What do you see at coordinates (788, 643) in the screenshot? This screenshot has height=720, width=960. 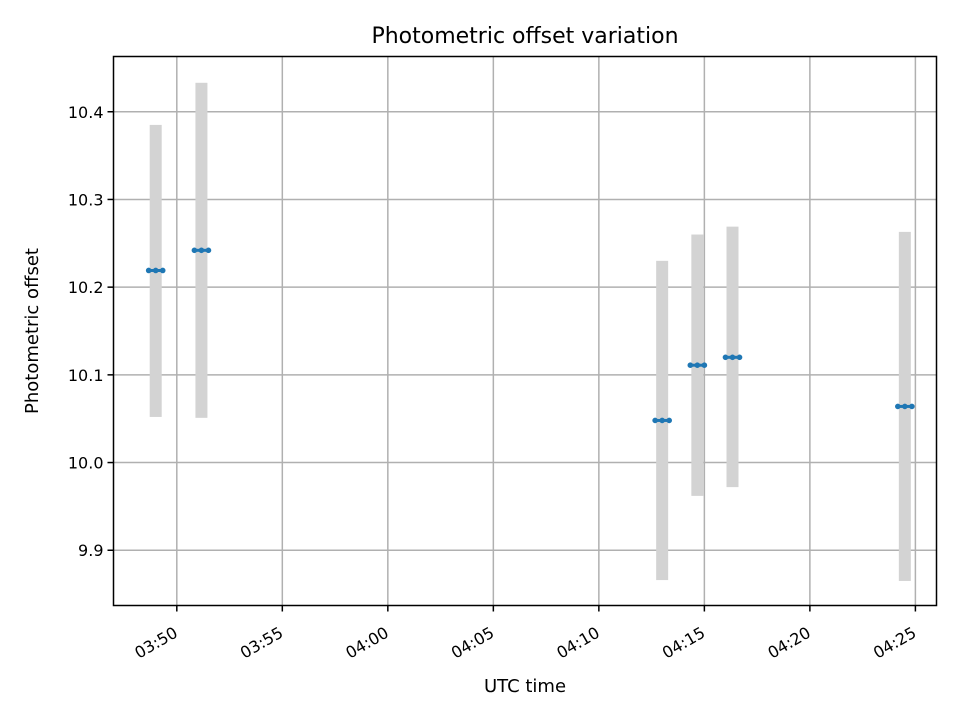 I see `x-tick-label: 04:20` at bounding box center [788, 643].